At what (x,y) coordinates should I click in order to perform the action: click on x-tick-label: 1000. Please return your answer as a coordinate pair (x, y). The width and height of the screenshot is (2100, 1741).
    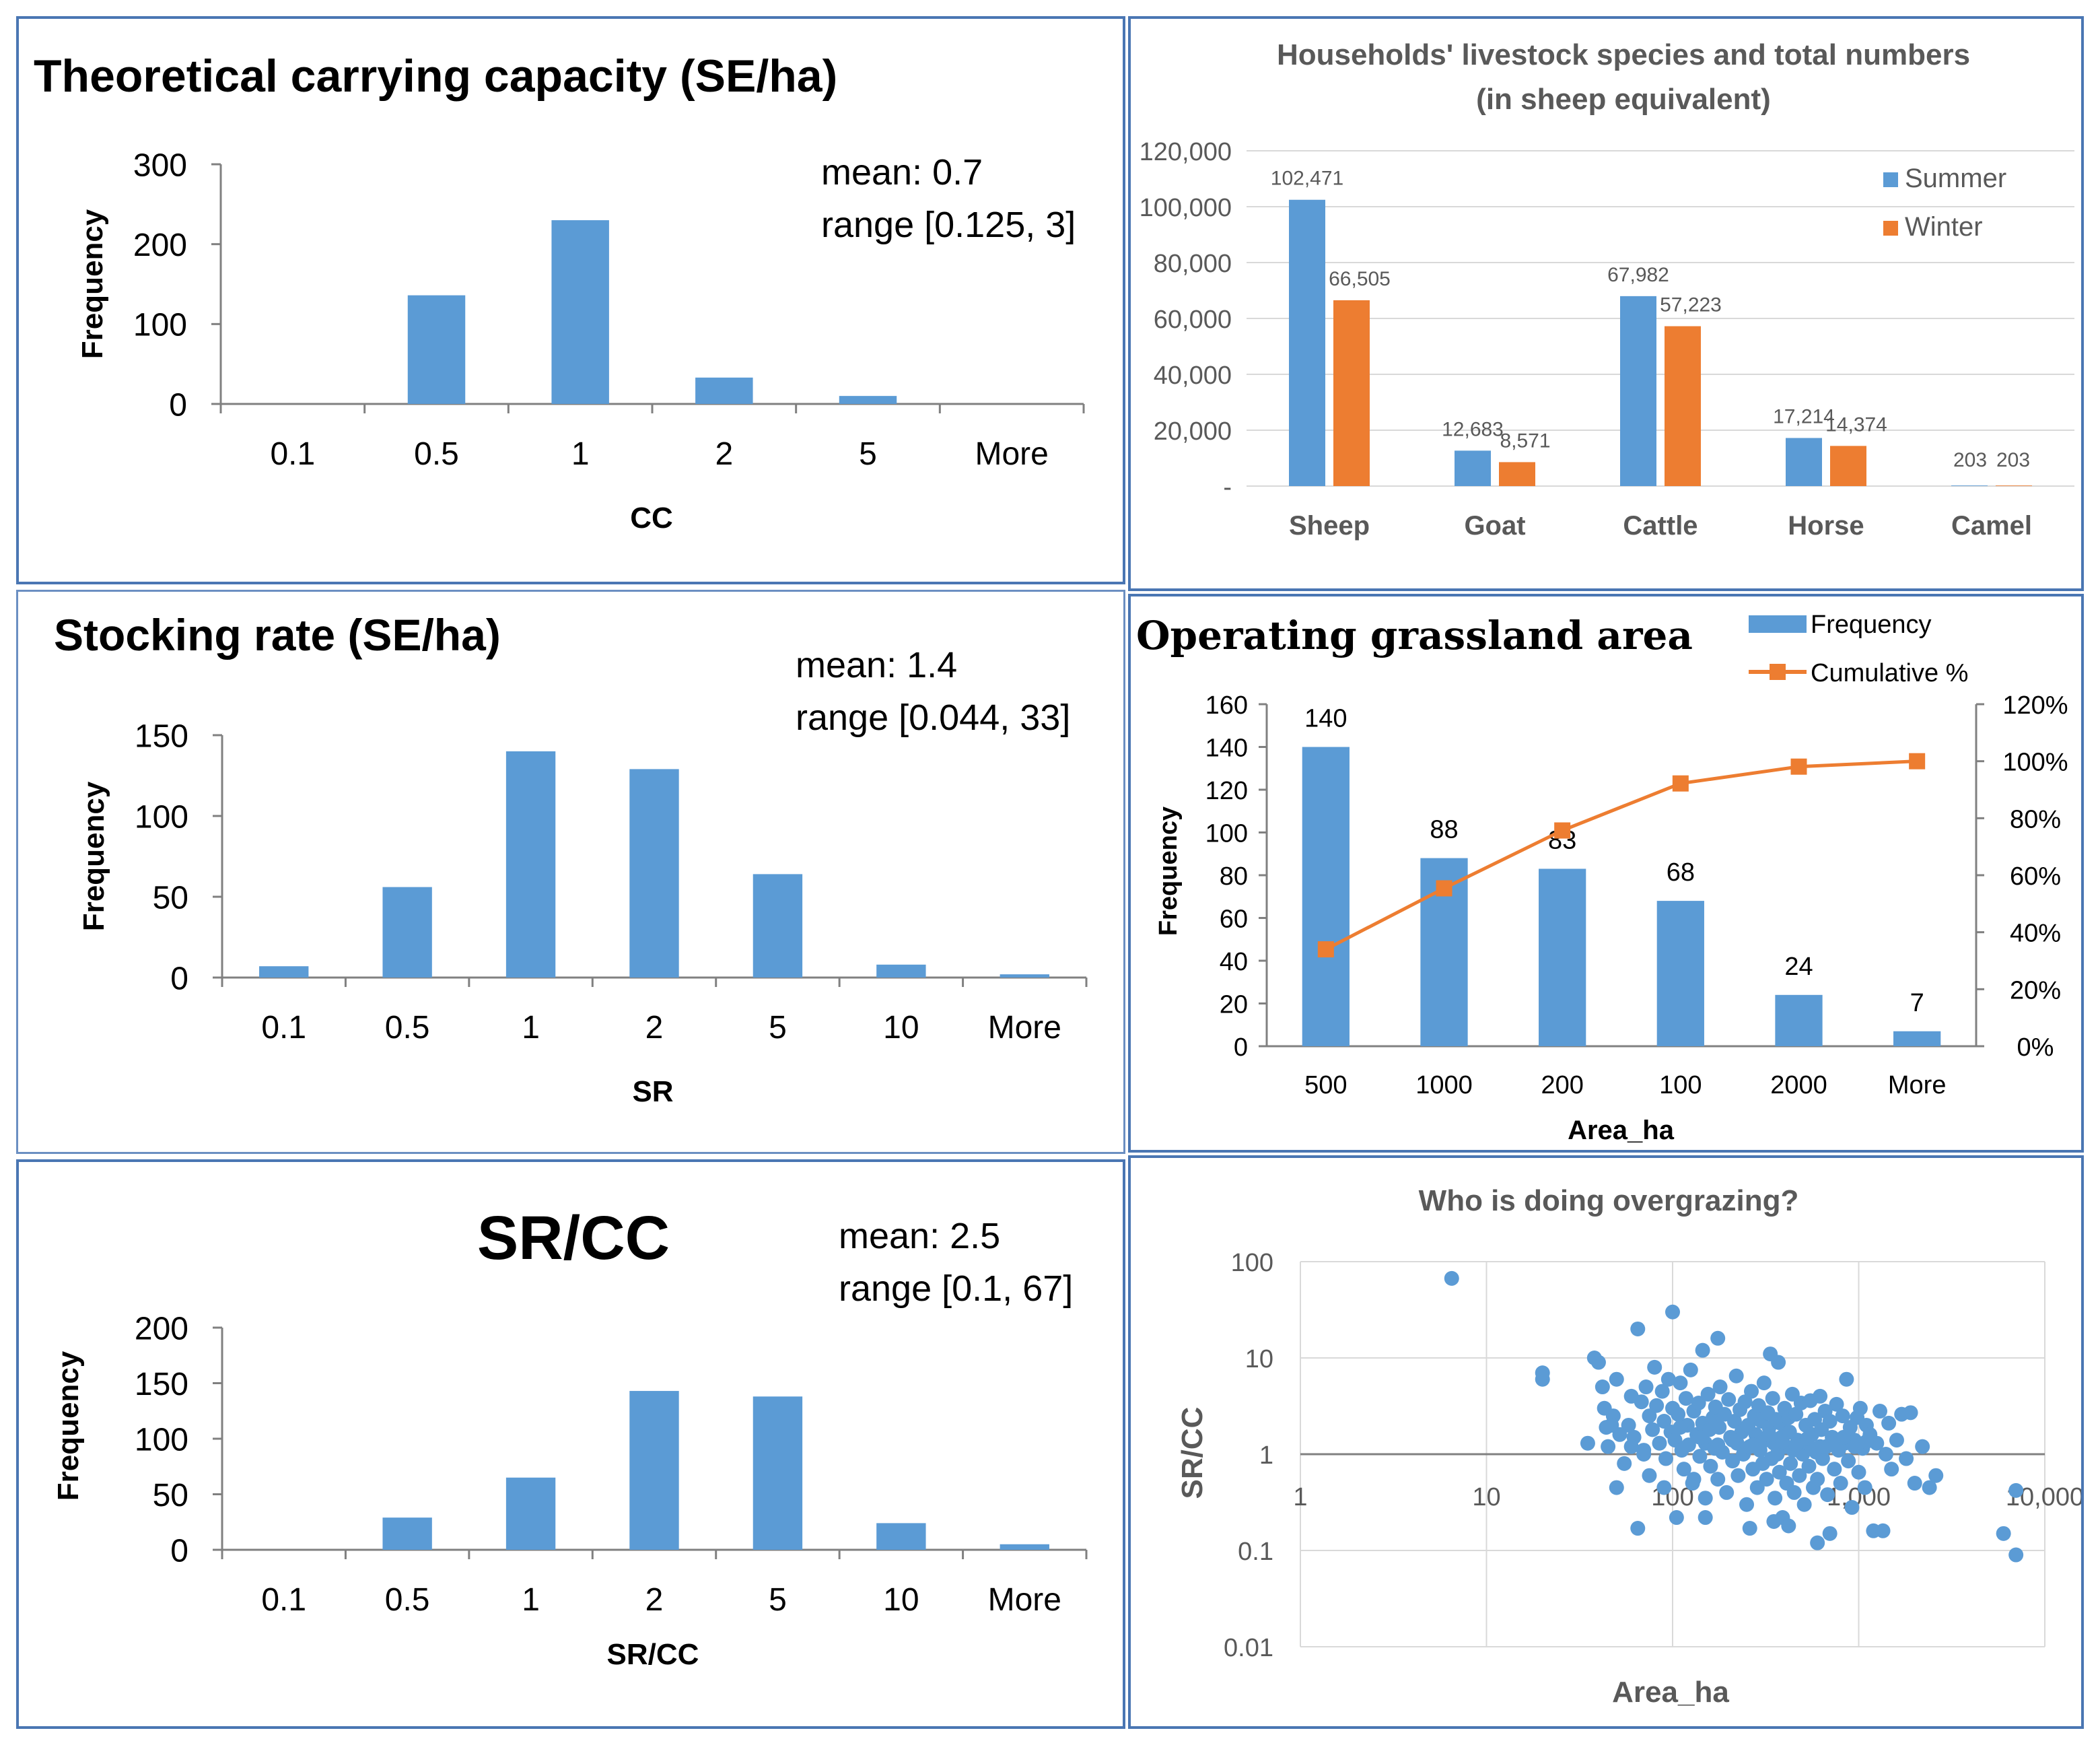
    Looking at the image, I should click on (1444, 1085).